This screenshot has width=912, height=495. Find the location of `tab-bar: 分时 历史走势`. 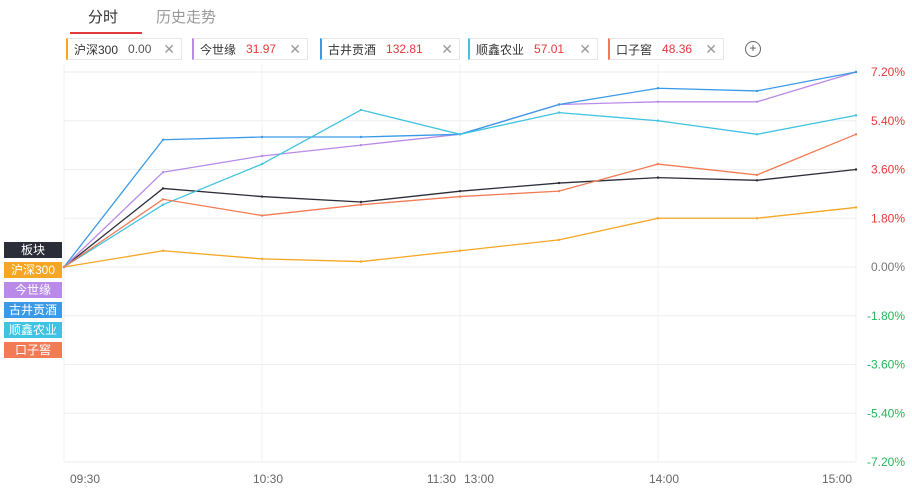

tab-bar: 分时 历史走势 is located at coordinates (456, 17).